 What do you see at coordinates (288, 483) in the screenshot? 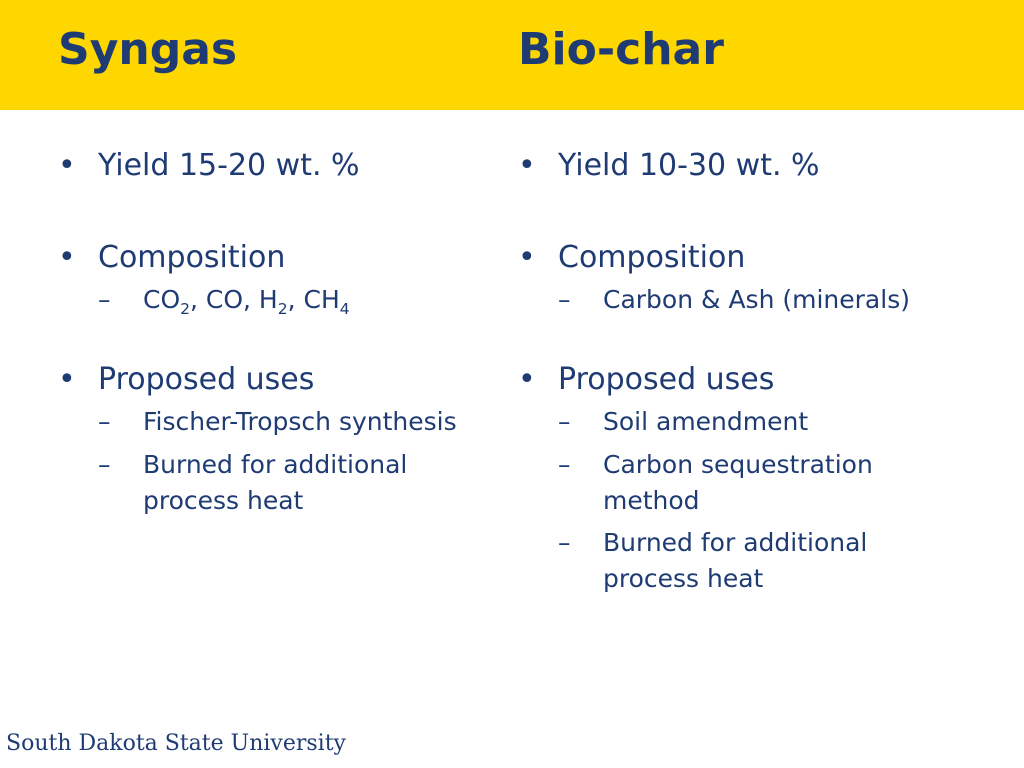
I see `syngas-use-item: Burned for additional process heat` at bounding box center [288, 483].